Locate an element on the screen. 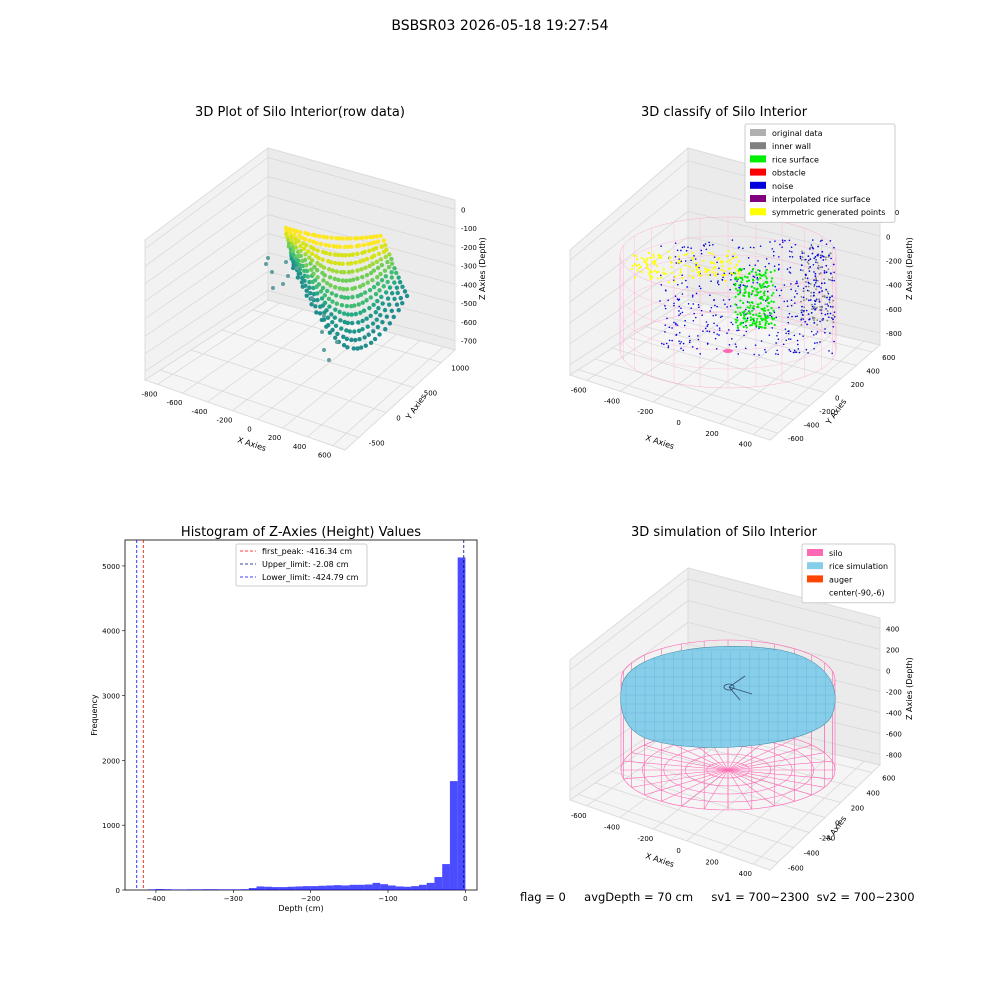  hist-vlines is located at coordinates (300, 715).